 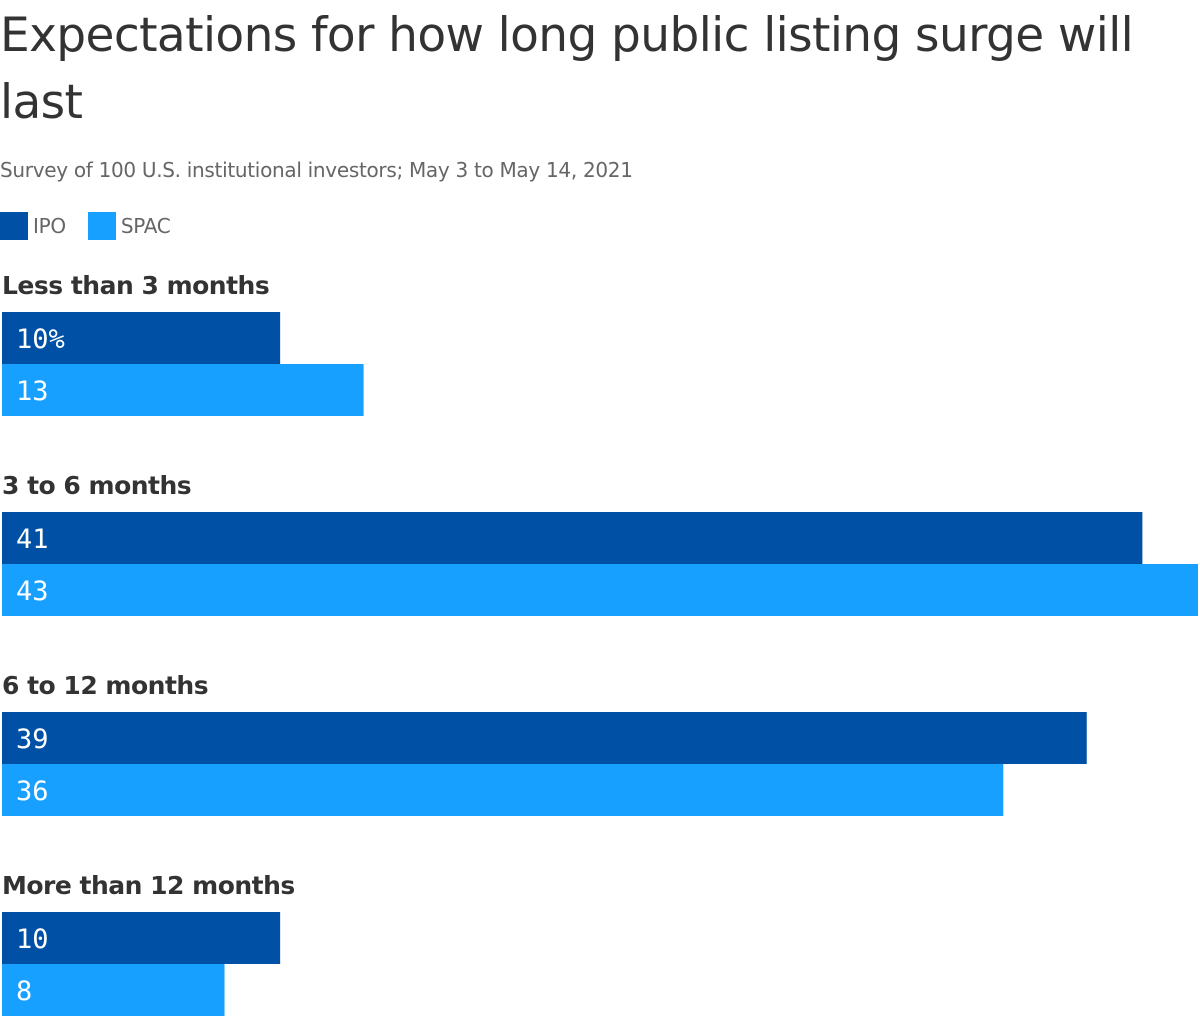 What do you see at coordinates (32, 939) in the screenshot?
I see `bar-value-label-ipo: 10` at bounding box center [32, 939].